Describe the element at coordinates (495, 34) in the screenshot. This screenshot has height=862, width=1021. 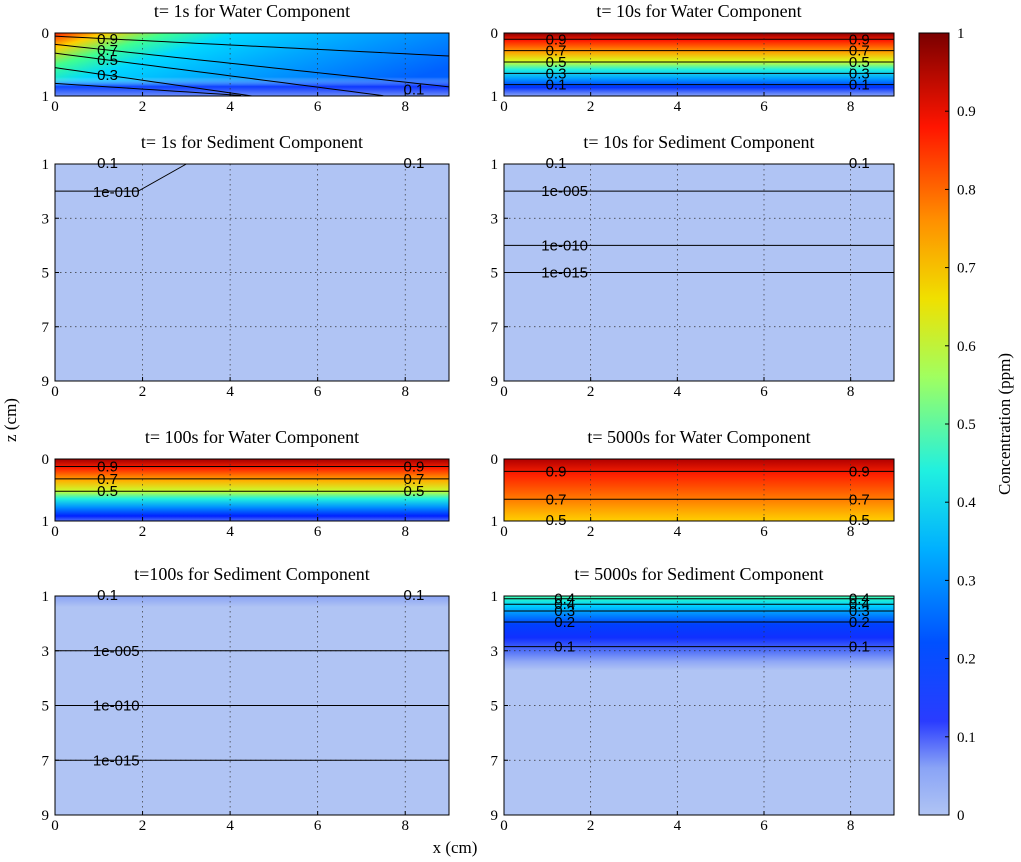
I see `y-tick-label: 0` at that location.